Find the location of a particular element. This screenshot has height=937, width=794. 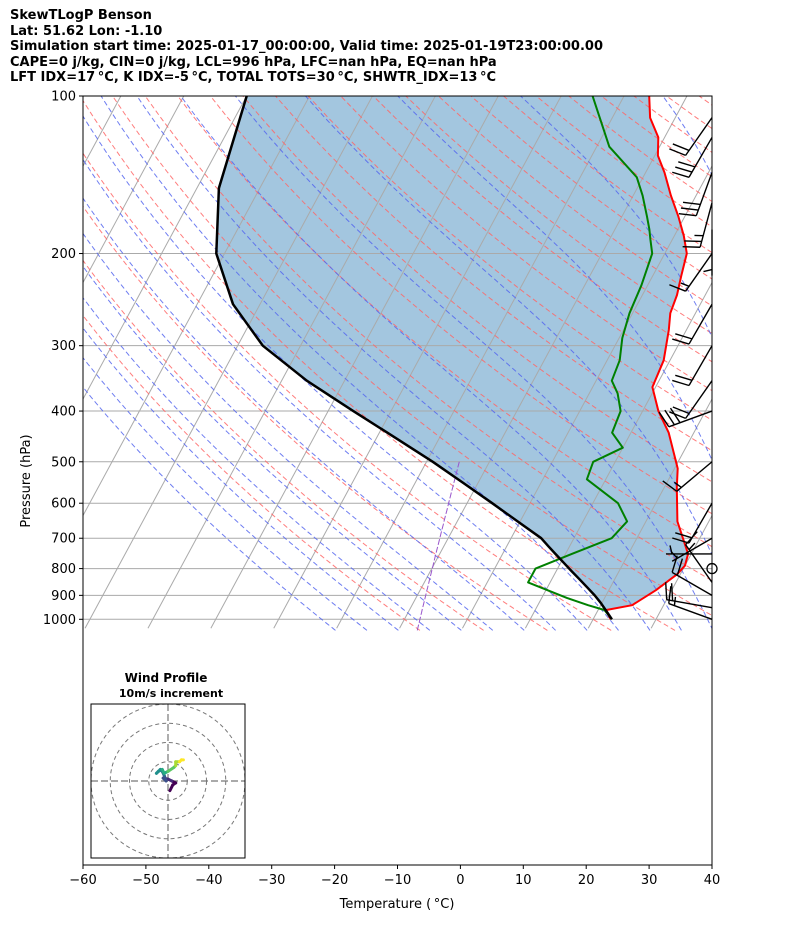

x-tick-label: 0 is located at coordinates (460, 880).